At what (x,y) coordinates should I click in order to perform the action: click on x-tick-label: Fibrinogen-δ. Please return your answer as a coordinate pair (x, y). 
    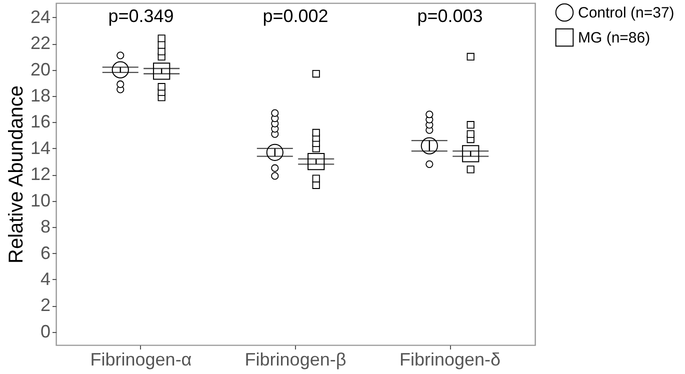
    Looking at the image, I should click on (450, 360).